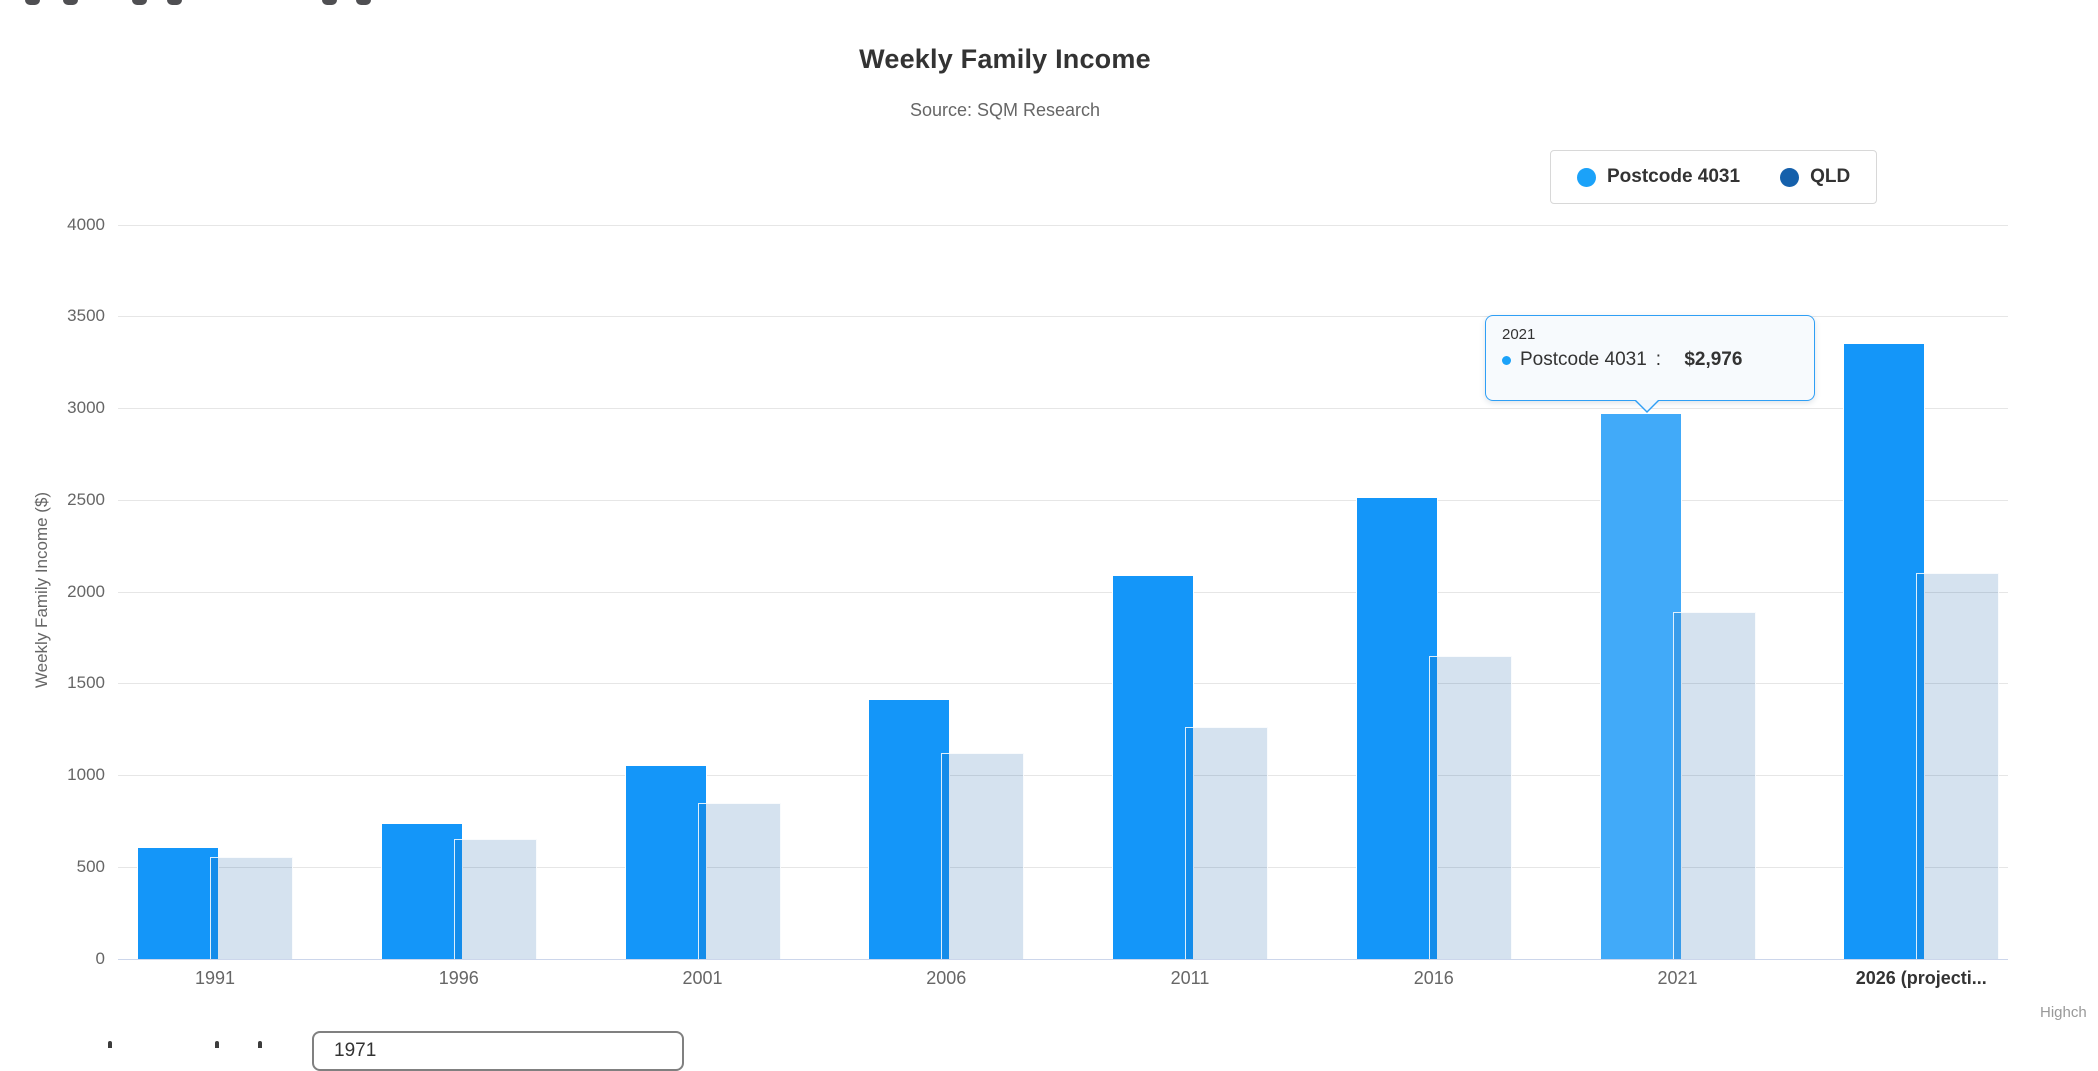 The image size is (2098, 1071). What do you see at coordinates (86, 683) in the screenshot?
I see `y-axis-tick-label: 1500` at bounding box center [86, 683].